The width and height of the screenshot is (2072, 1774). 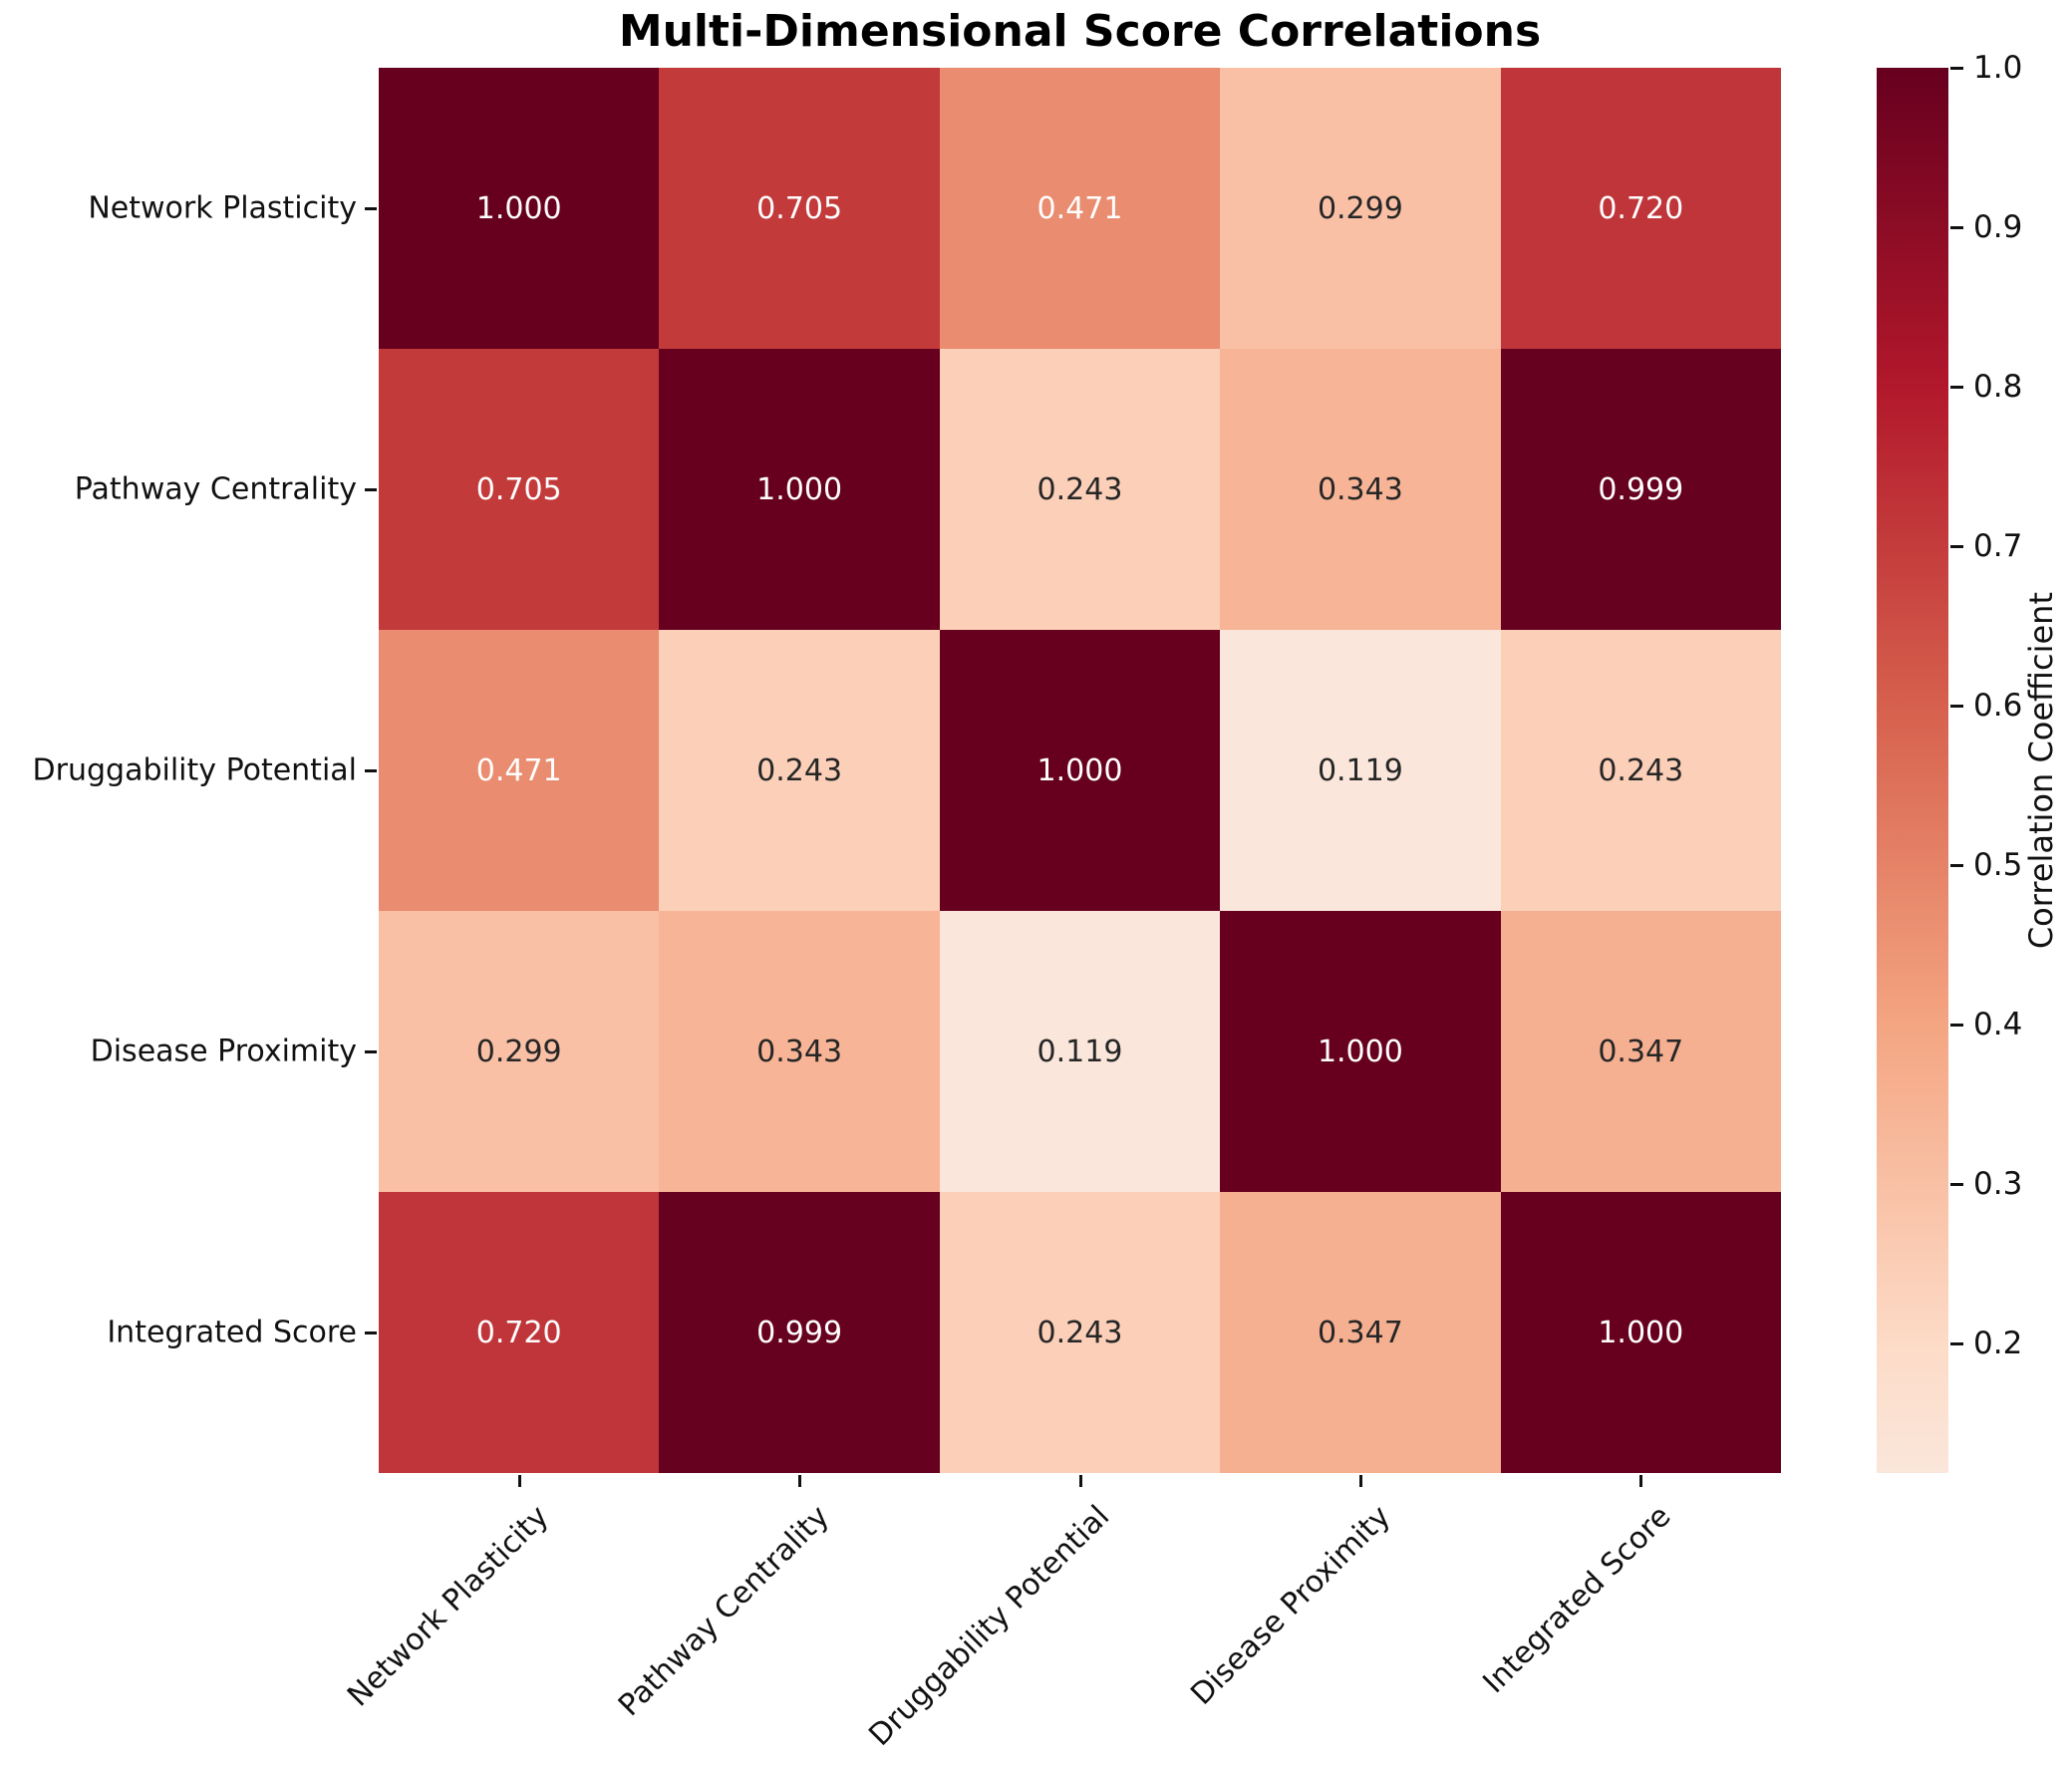 I want to click on colorbar-tick-label: 0.9, so click(x=1998, y=227).